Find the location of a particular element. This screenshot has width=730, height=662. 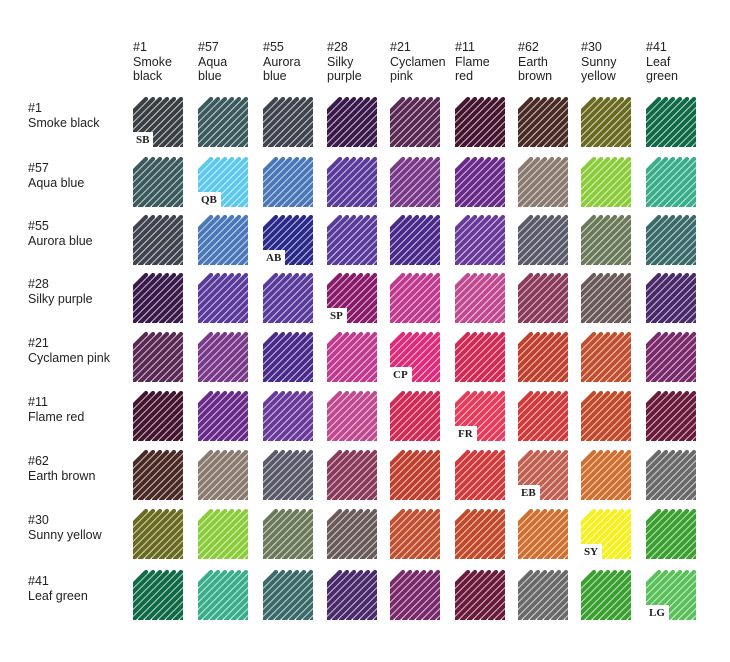

swatch-cell: AB is located at coordinates (288, 240).